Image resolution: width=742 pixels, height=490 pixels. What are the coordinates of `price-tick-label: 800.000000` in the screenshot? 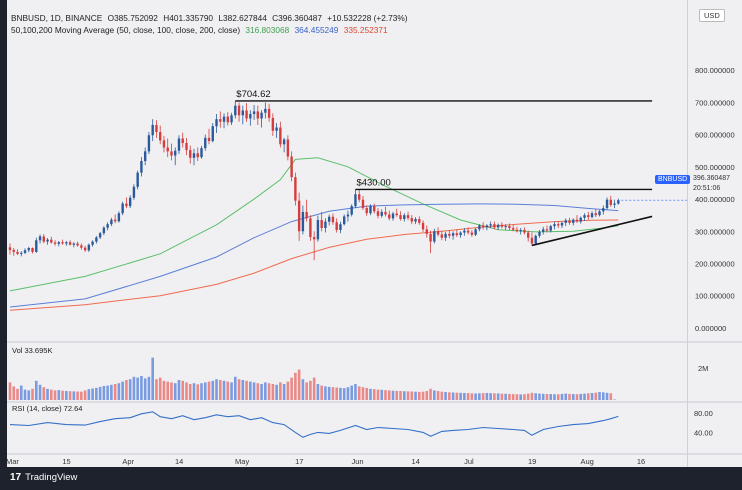 It's located at (715, 70).